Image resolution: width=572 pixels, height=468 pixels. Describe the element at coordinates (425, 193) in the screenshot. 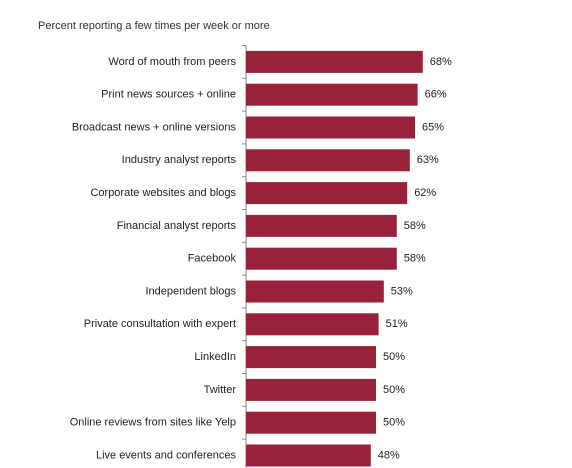

I see `value-label: 62%` at that location.